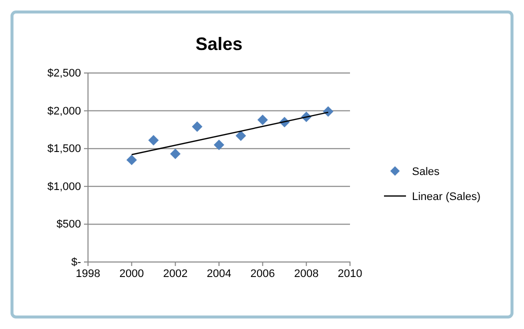 The width and height of the screenshot is (524, 329). What do you see at coordinates (446, 197) in the screenshot?
I see `legend-label: Linear (Sales)` at bounding box center [446, 197].